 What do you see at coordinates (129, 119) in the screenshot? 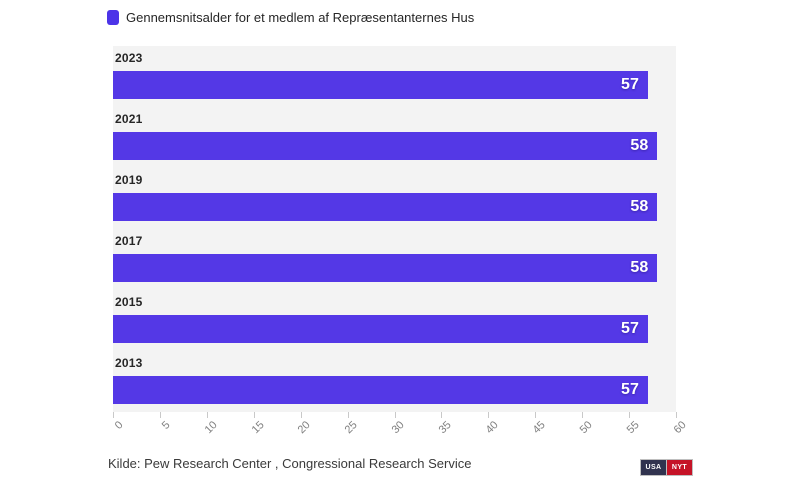
I see `category-label: 2021` at bounding box center [129, 119].